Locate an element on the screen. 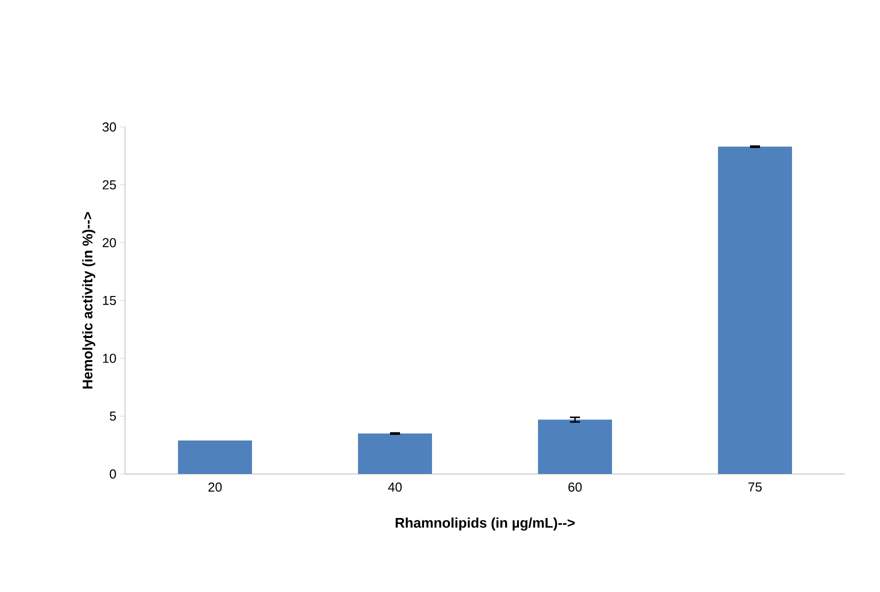 This screenshot has height=592, width=880. y-tick-label: 10 is located at coordinates (109, 358).